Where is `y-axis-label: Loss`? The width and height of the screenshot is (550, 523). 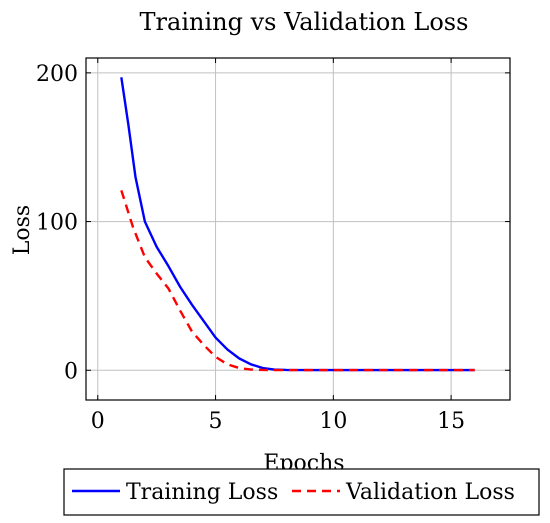
y-axis-label: Loss is located at coordinates (22, 230).